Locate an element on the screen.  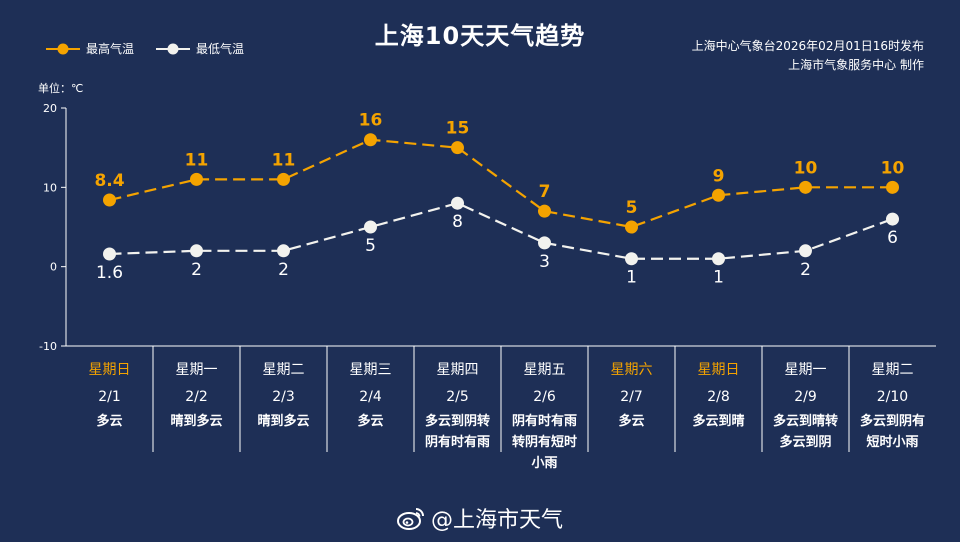
low-temp-label: 1.6 is located at coordinates (109, 273).